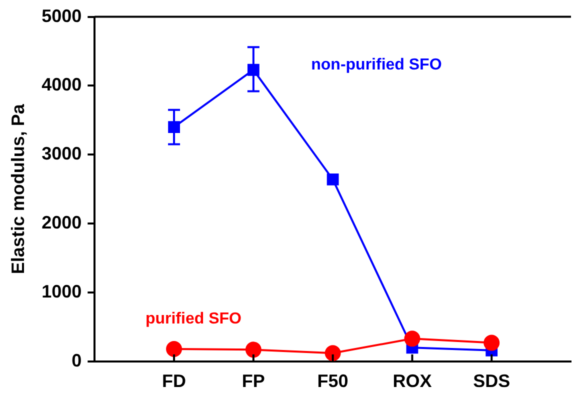 This screenshot has height=403, width=580. Describe the element at coordinates (193, 319) in the screenshot. I see `series-label: purified SFO` at that location.